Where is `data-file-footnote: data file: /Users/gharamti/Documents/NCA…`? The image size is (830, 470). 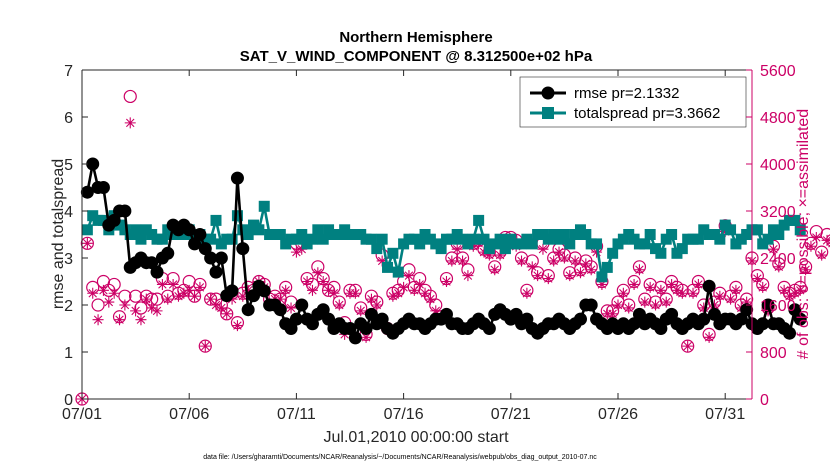
data-file-footnote: data file: /Users/gharamti/Documents/NCA… is located at coordinates (400, 457).